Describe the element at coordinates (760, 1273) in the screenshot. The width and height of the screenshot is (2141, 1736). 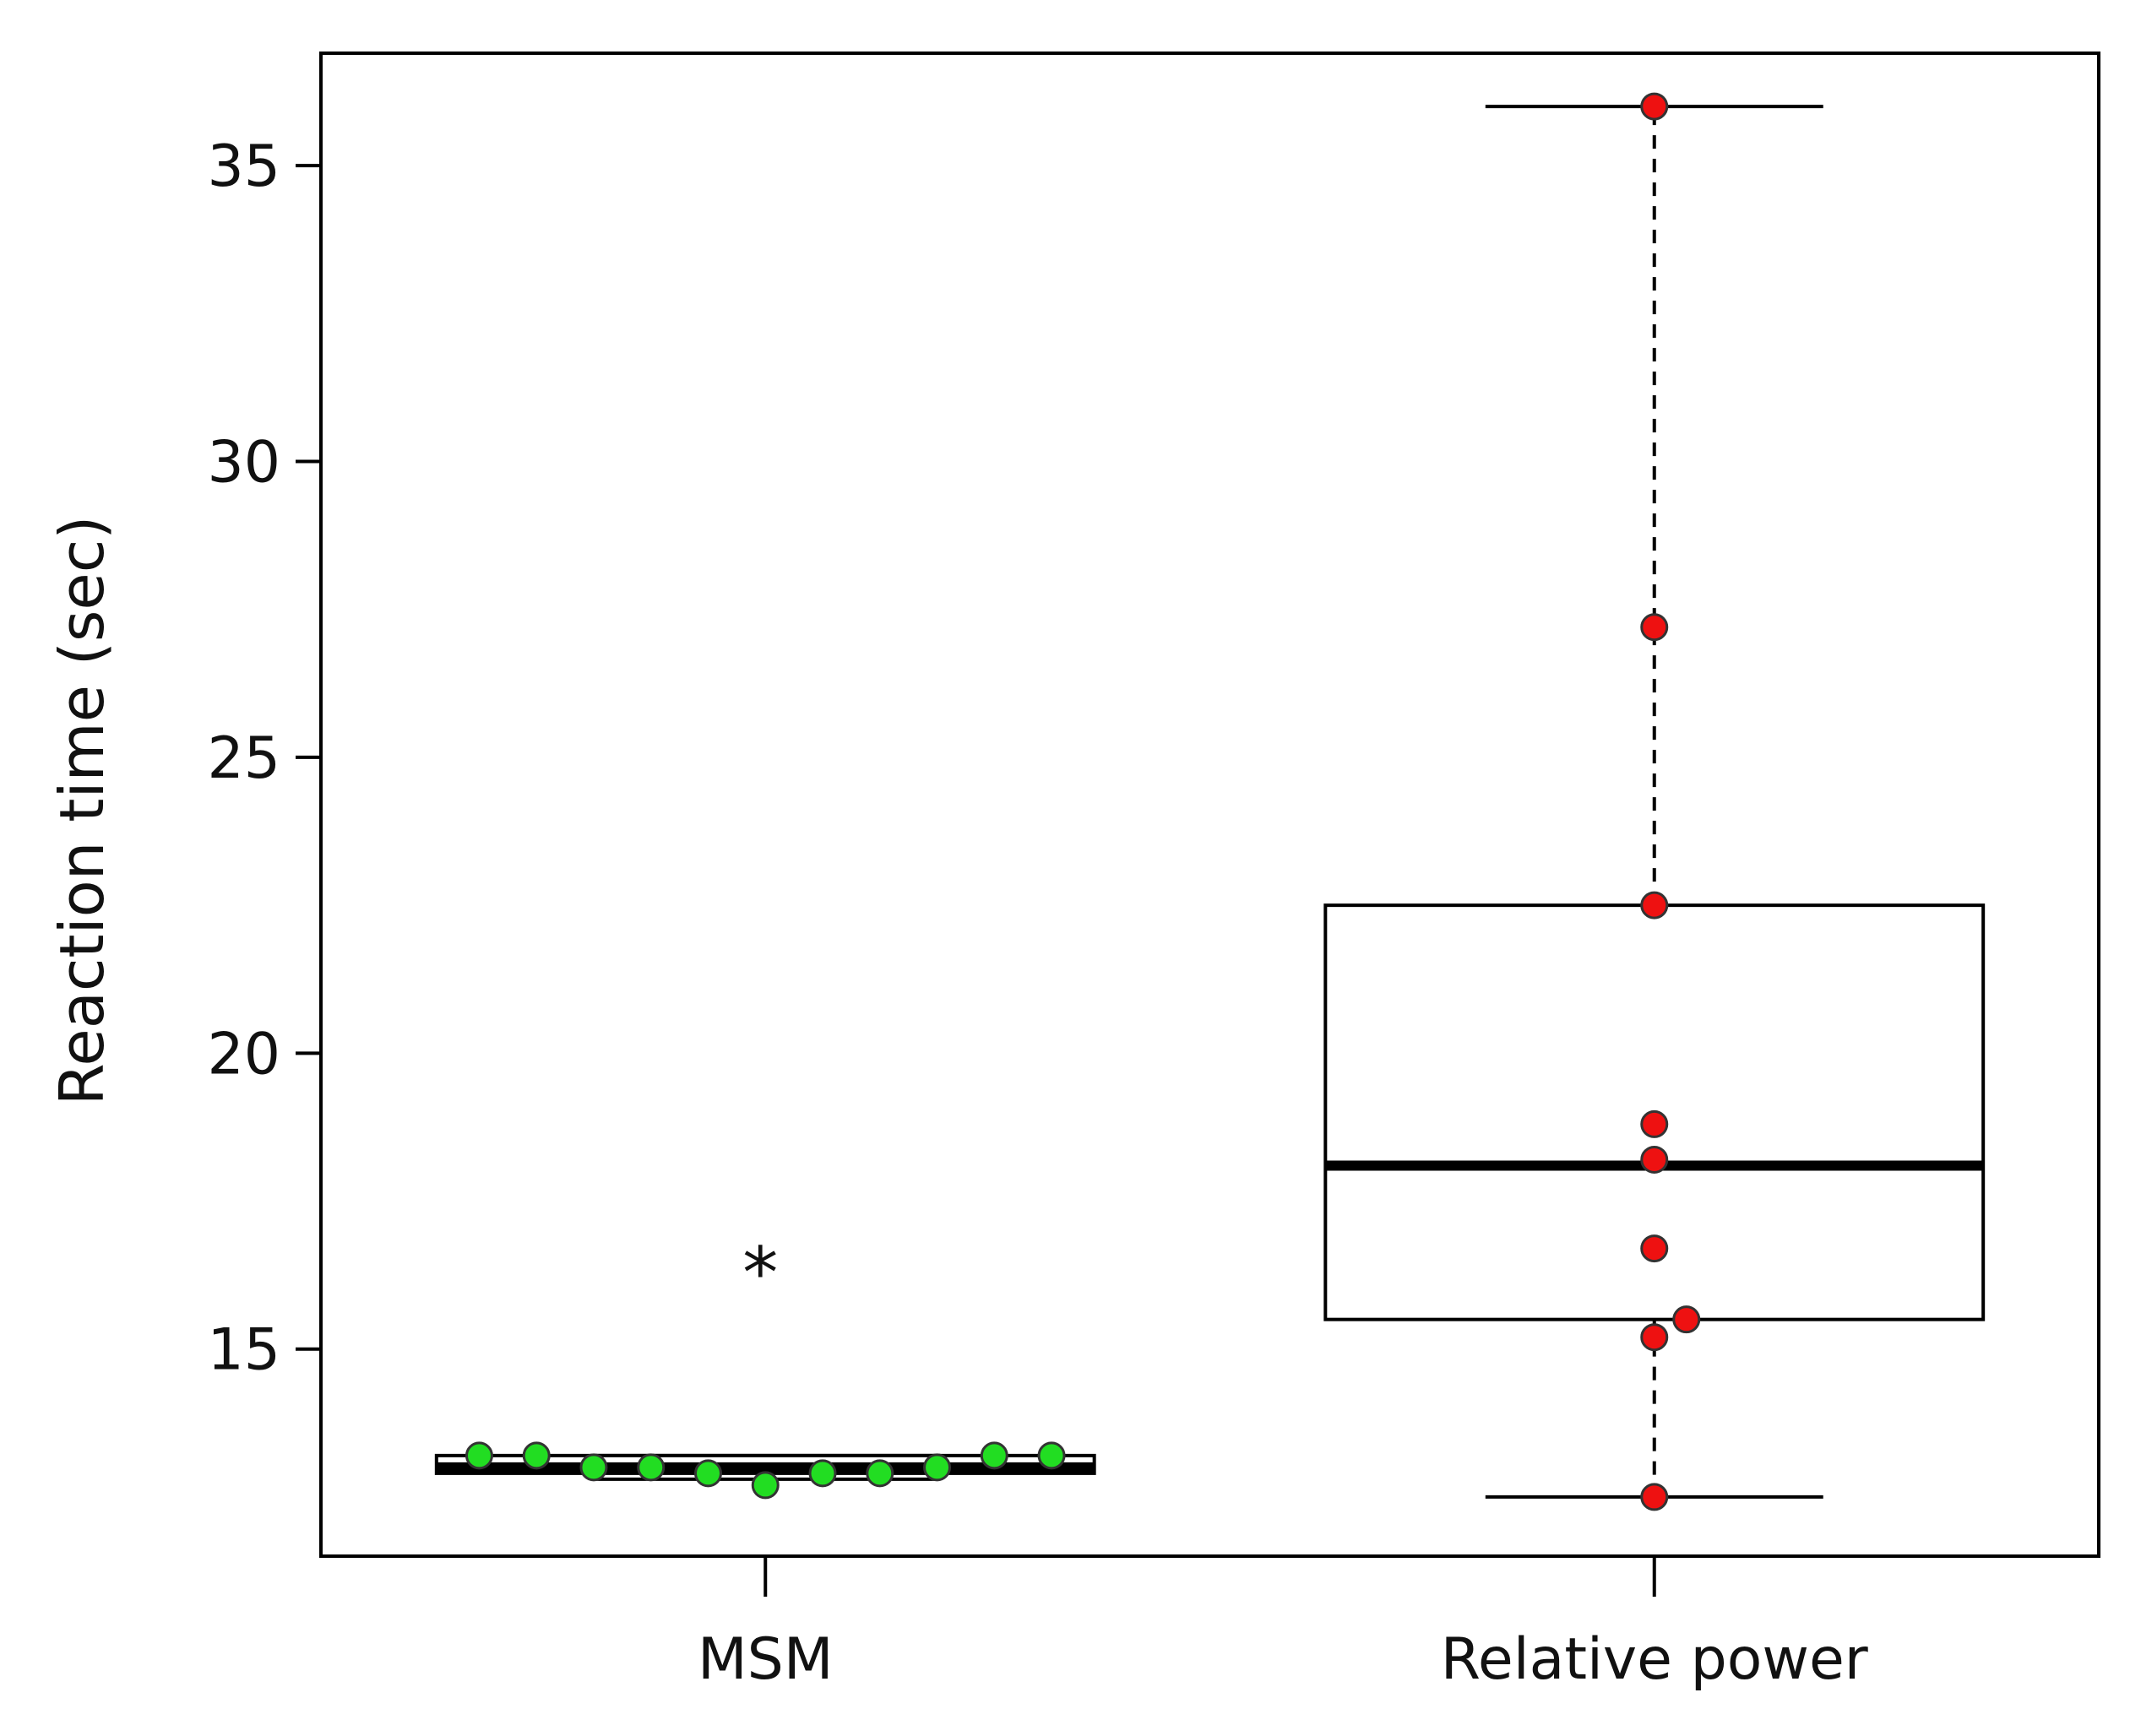
I see `msm-significance-marker: *` at that location.